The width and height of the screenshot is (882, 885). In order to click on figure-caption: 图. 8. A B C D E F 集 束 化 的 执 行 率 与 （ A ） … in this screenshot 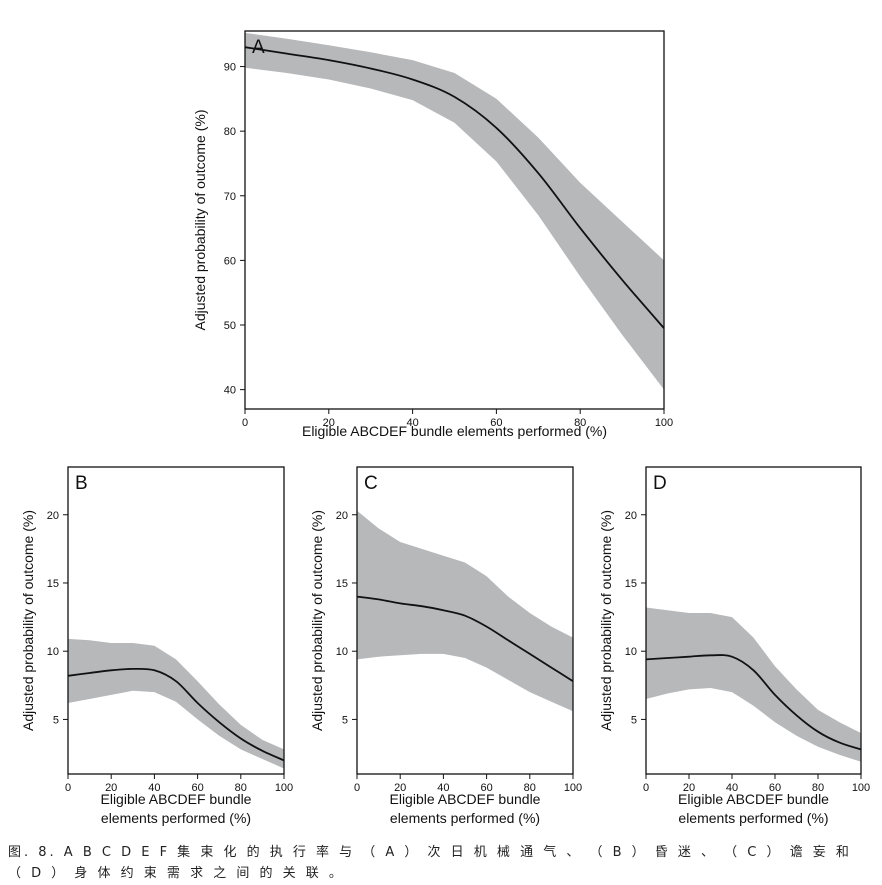, I will do `click(430, 863)`.